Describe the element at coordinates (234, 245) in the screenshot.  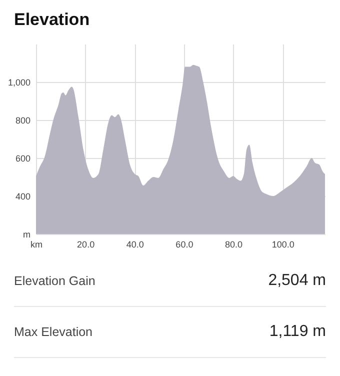
I see `x-tick-label: 80.0` at that location.